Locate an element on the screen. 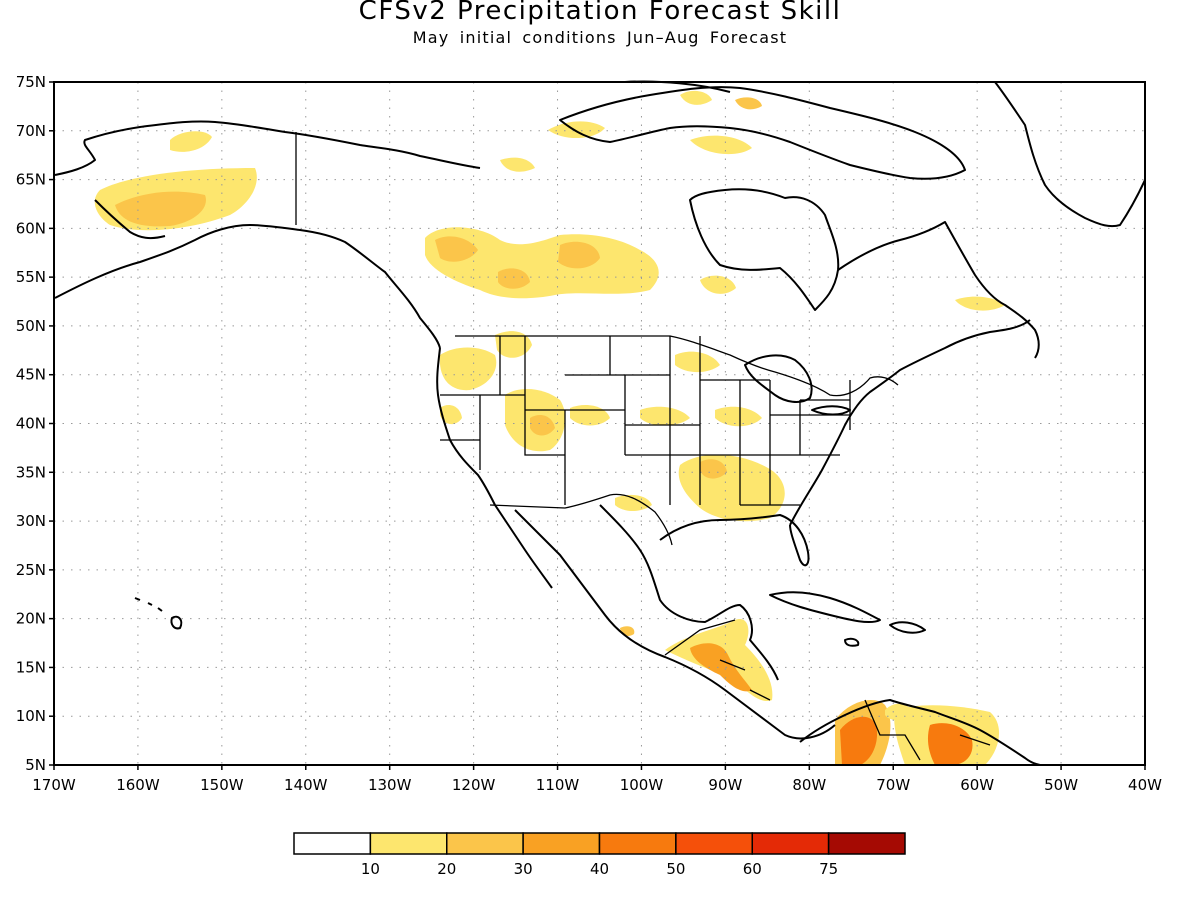  skill-area-mexico-dot is located at coordinates (627, 631).